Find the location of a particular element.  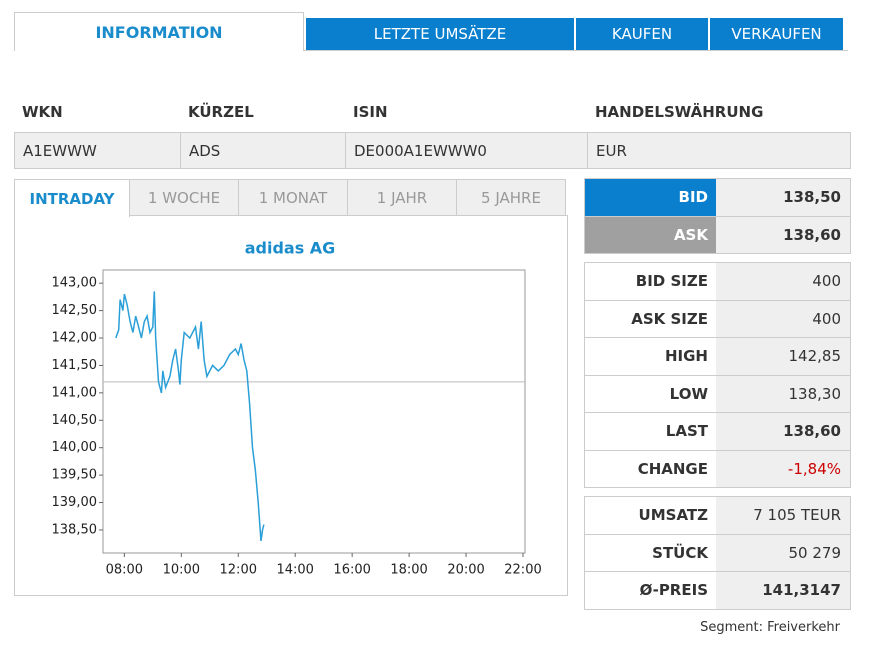

x-tick-label: 20:00 is located at coordinates (465, 570).